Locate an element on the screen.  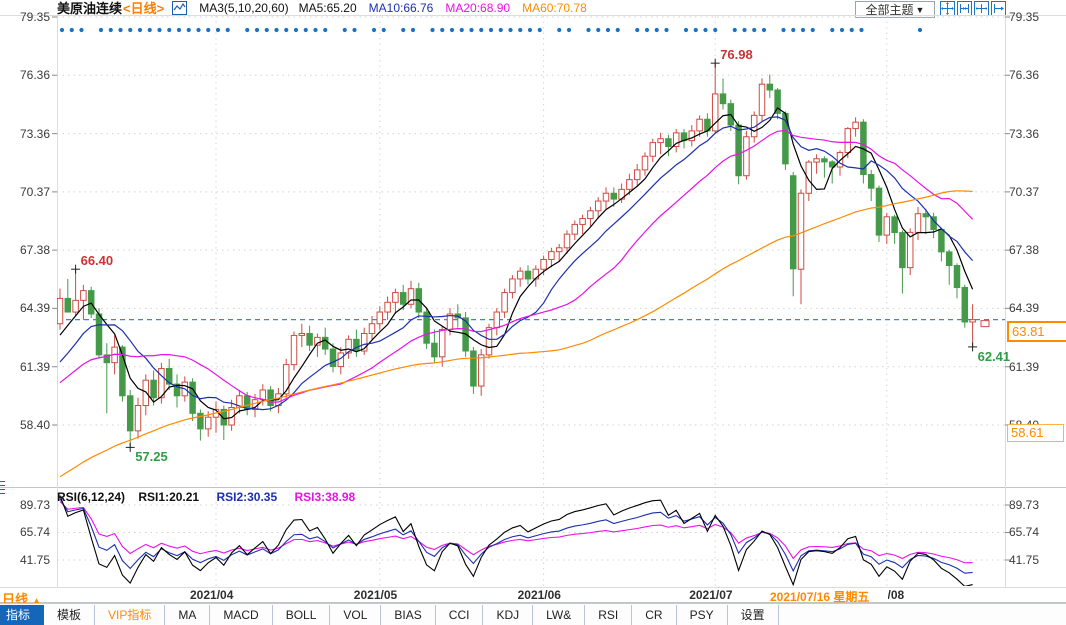
rsi-plot-area is located at coordinates (531, 538).